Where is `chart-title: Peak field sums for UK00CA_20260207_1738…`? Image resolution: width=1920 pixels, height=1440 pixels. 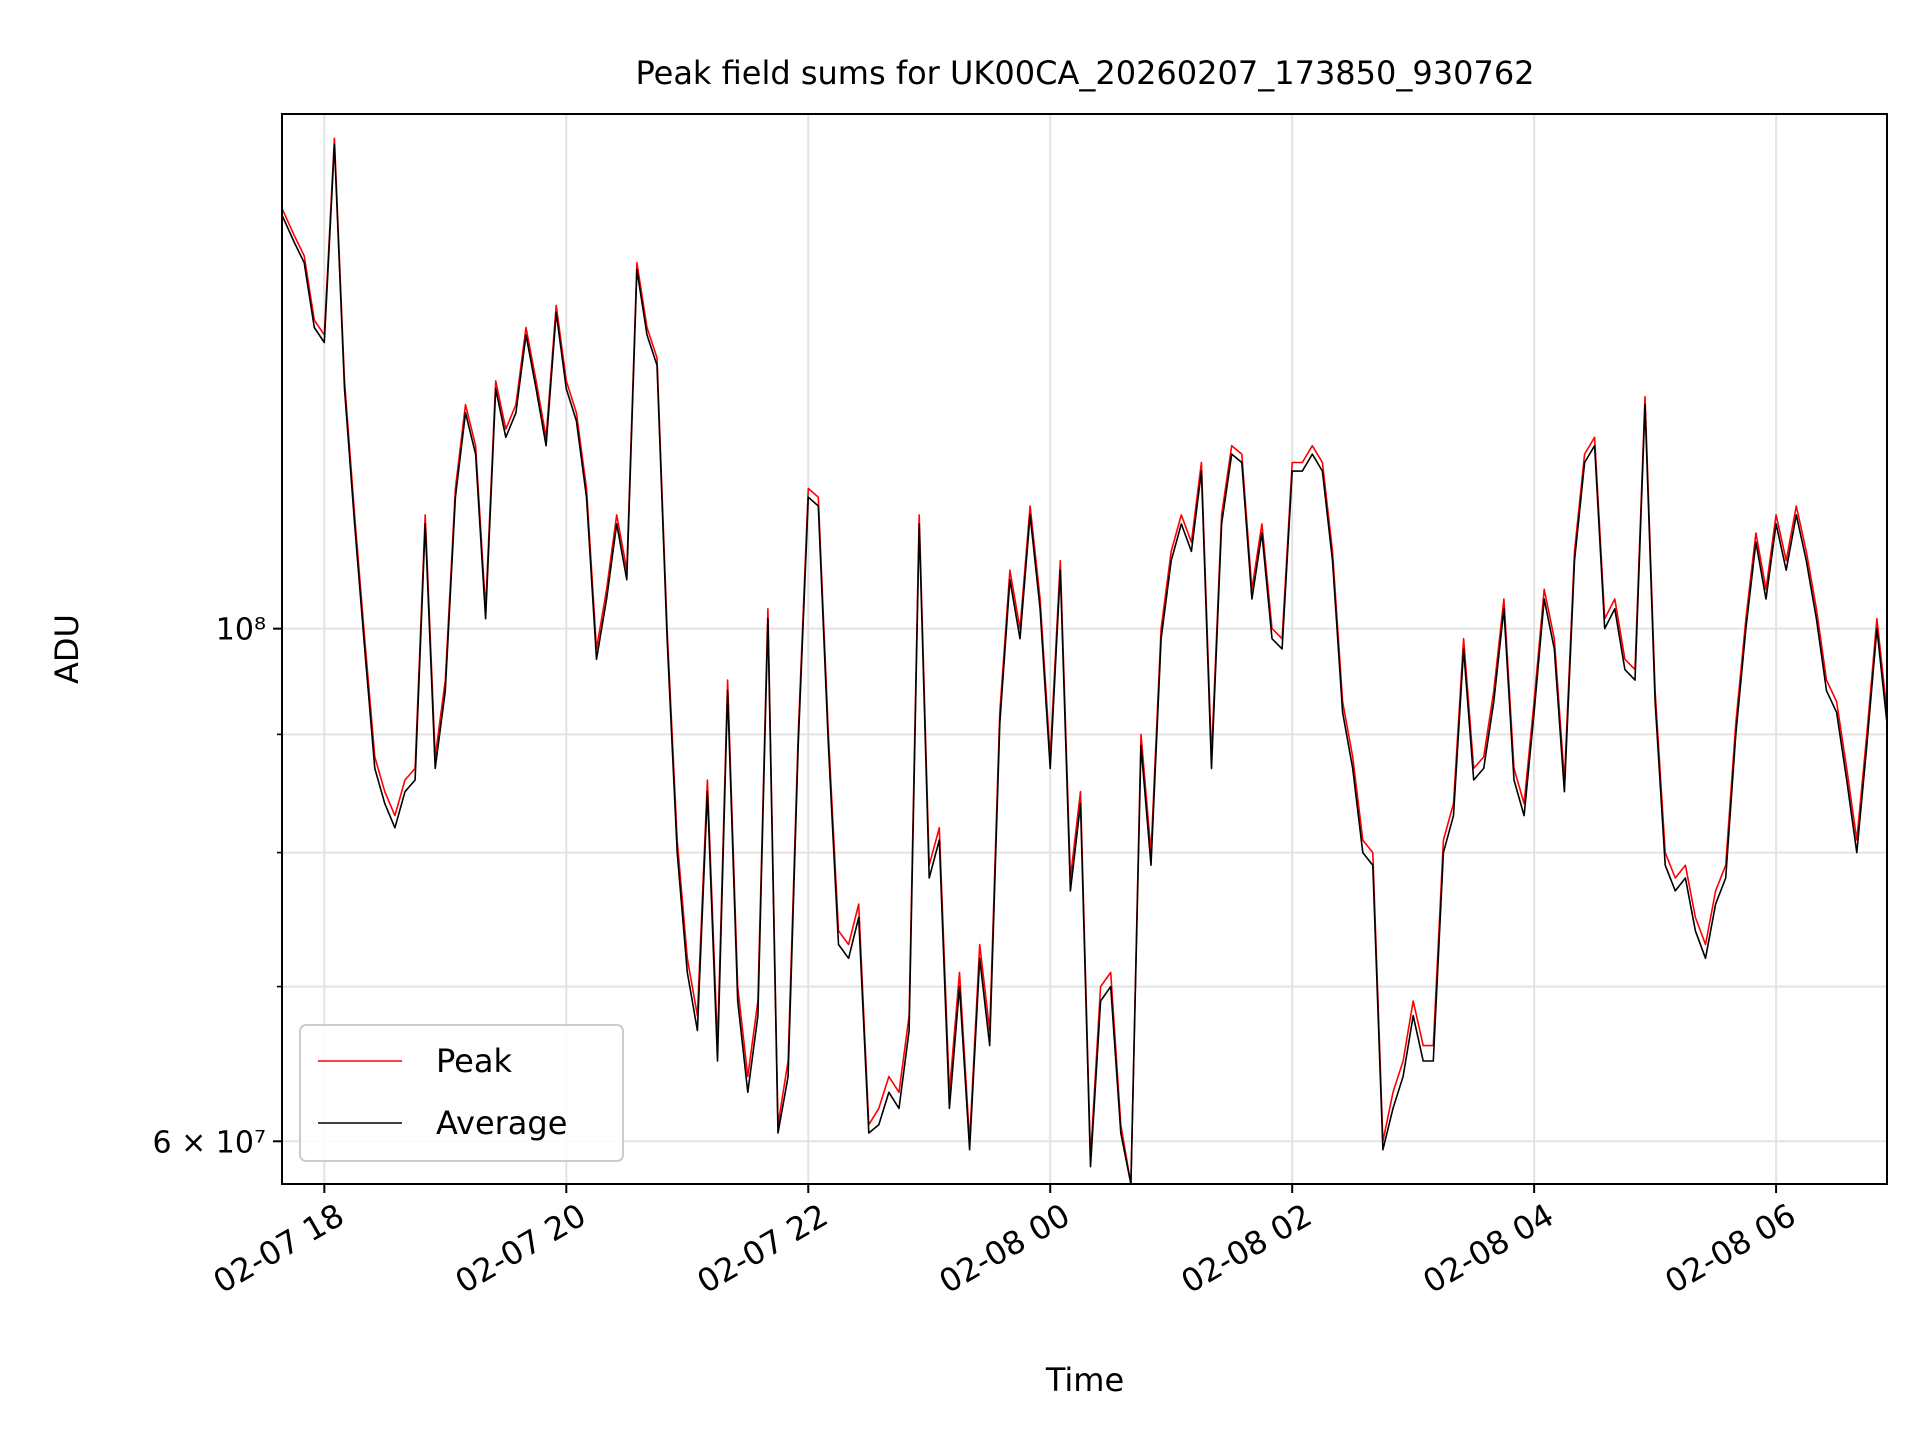
chart-title: Peak field sums for UK00CA_20260207_1738… is located at coordinates (1084, 73).